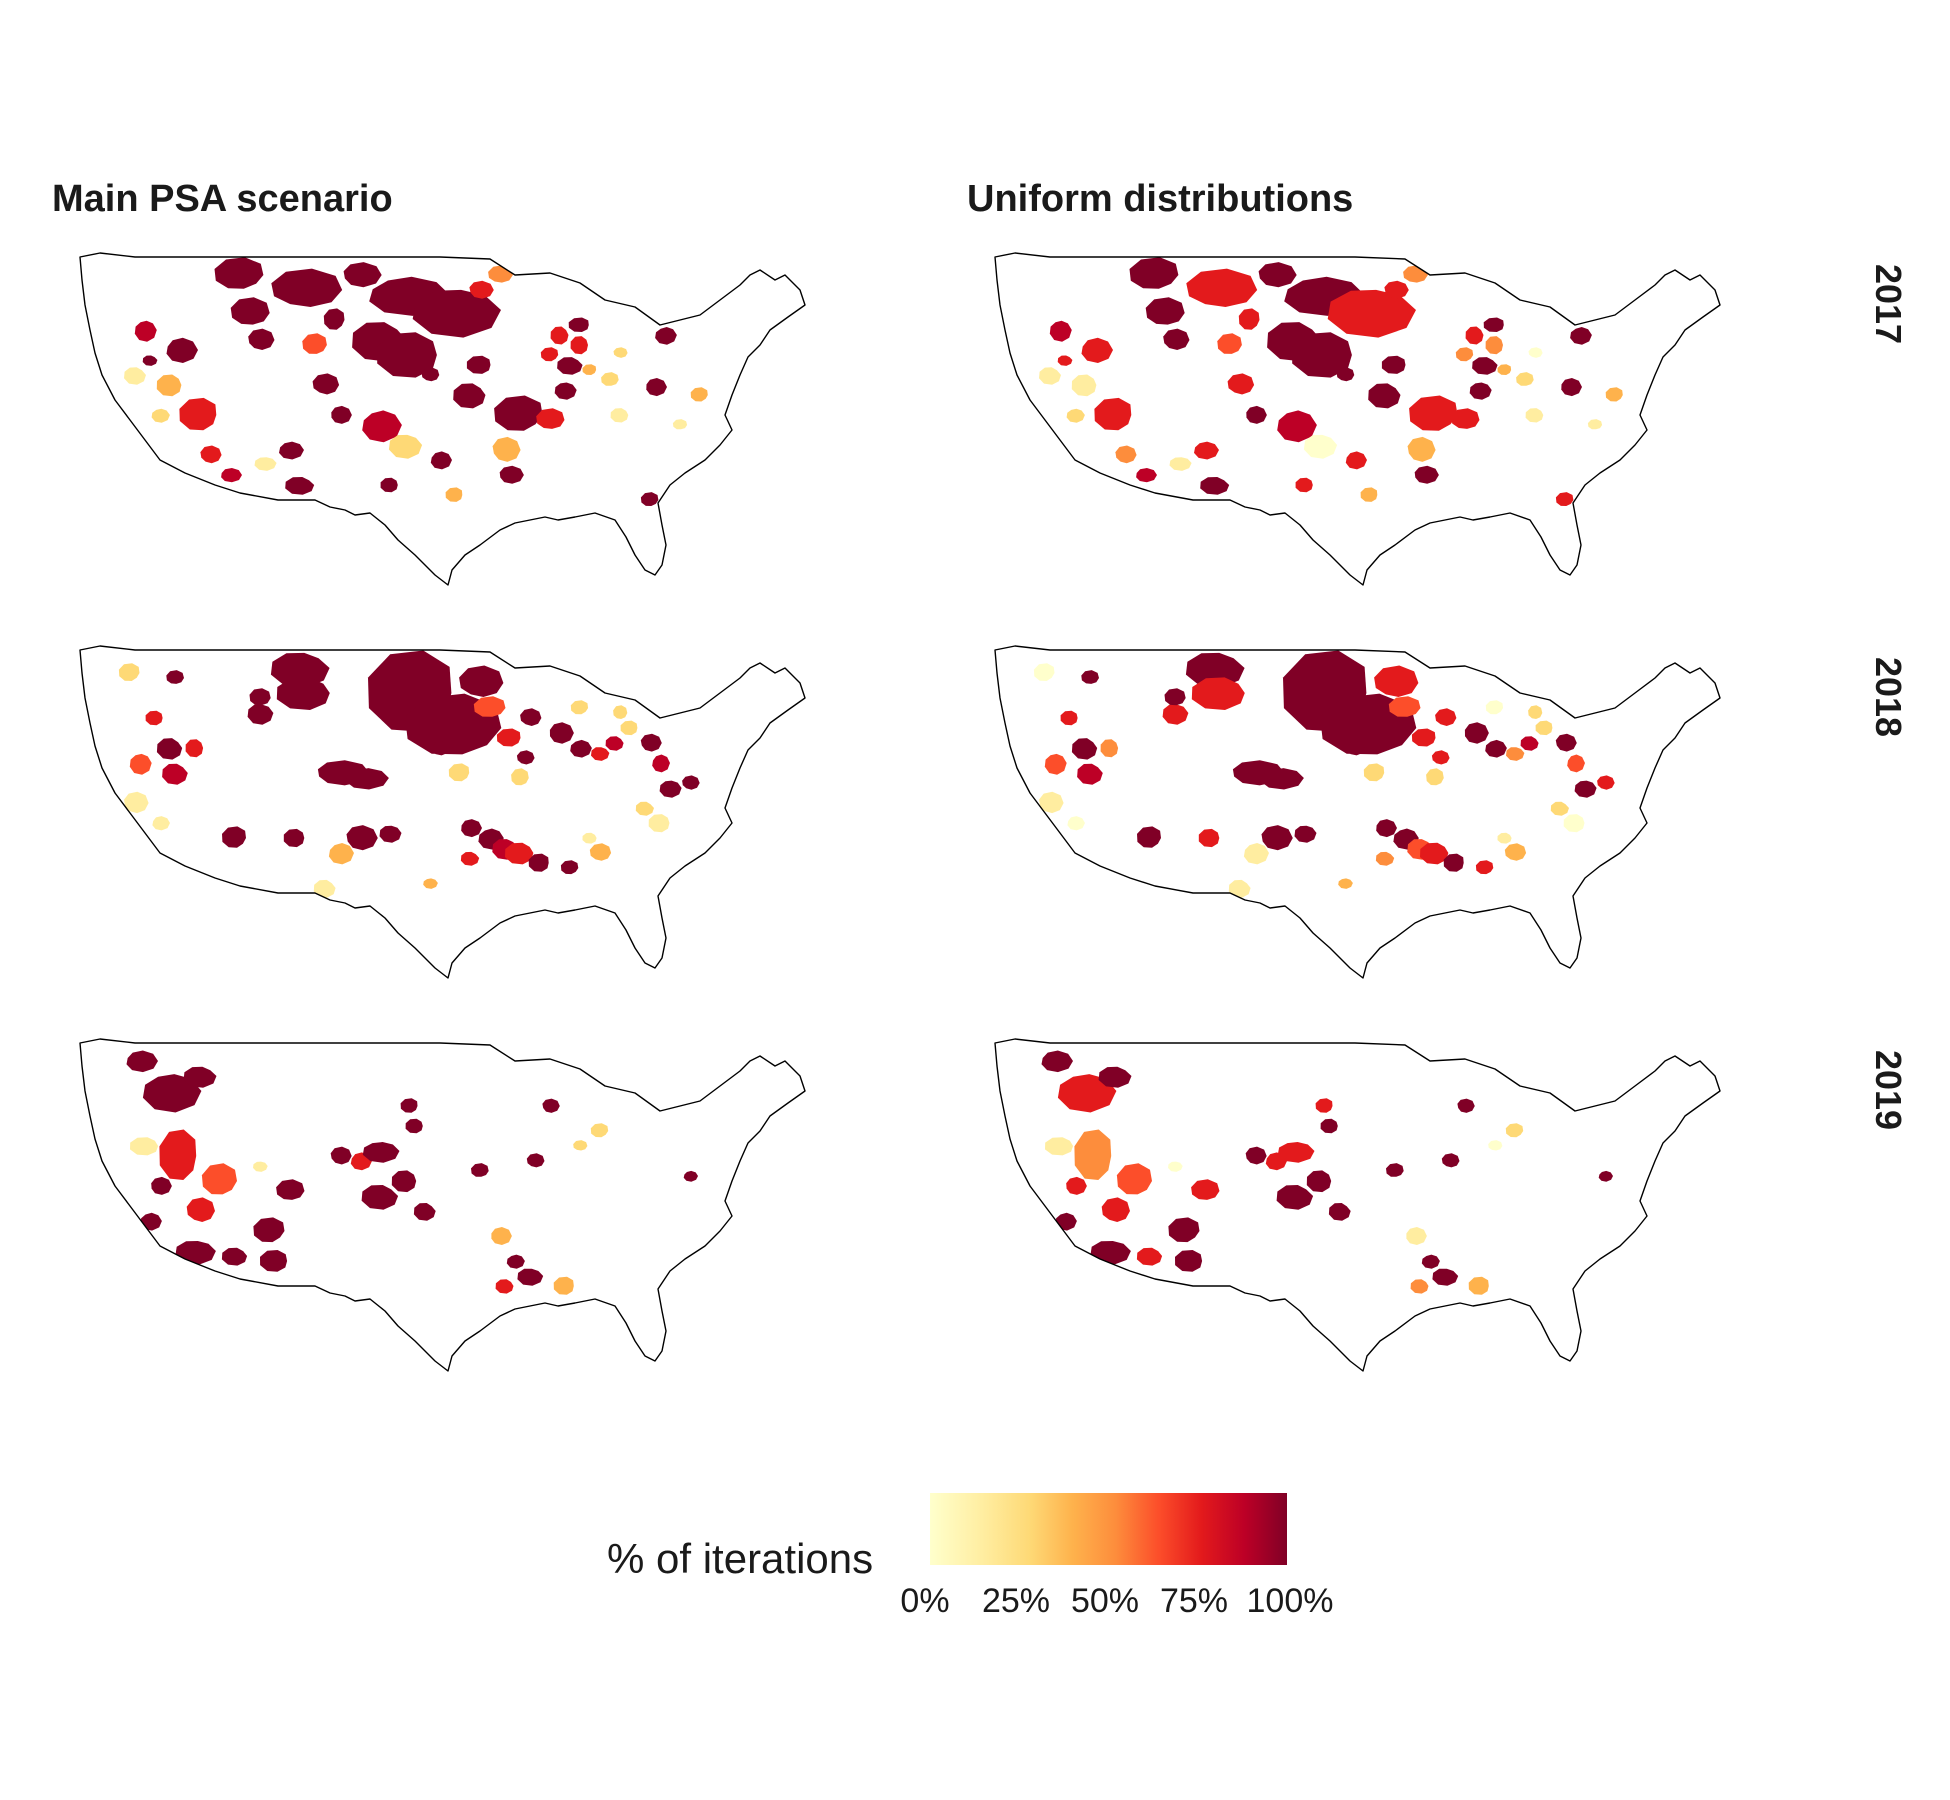  Describe the element at coordinates (1324, 774) in the screenshot. I see `county-regions` at that location.